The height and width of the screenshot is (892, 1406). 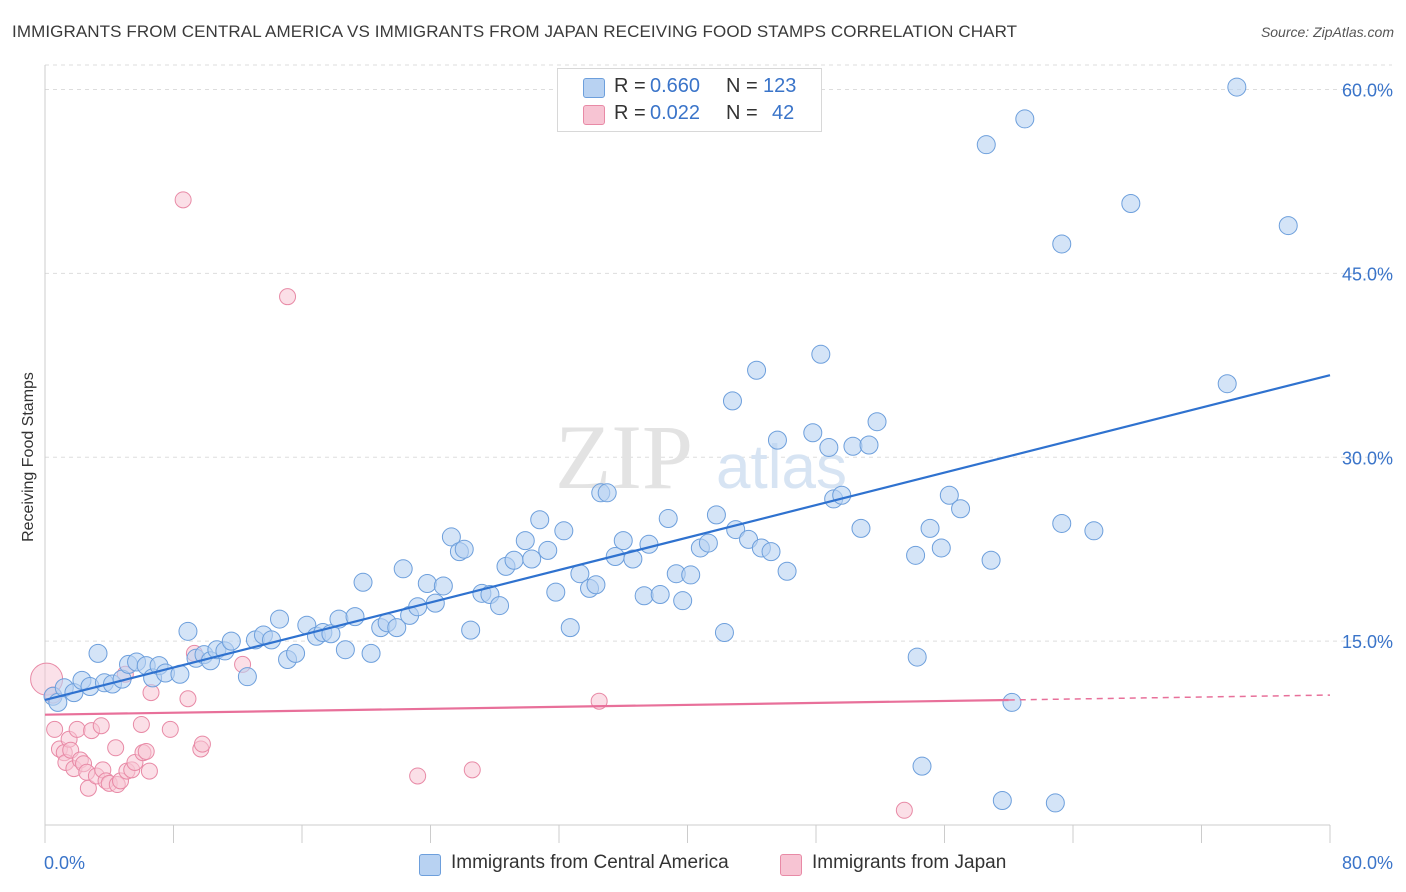 What do you see at coordinates (28, 457) in the screenshot?
I see `y-axis-label: Receiving Food Stamps` at bounding box center [28, 457].